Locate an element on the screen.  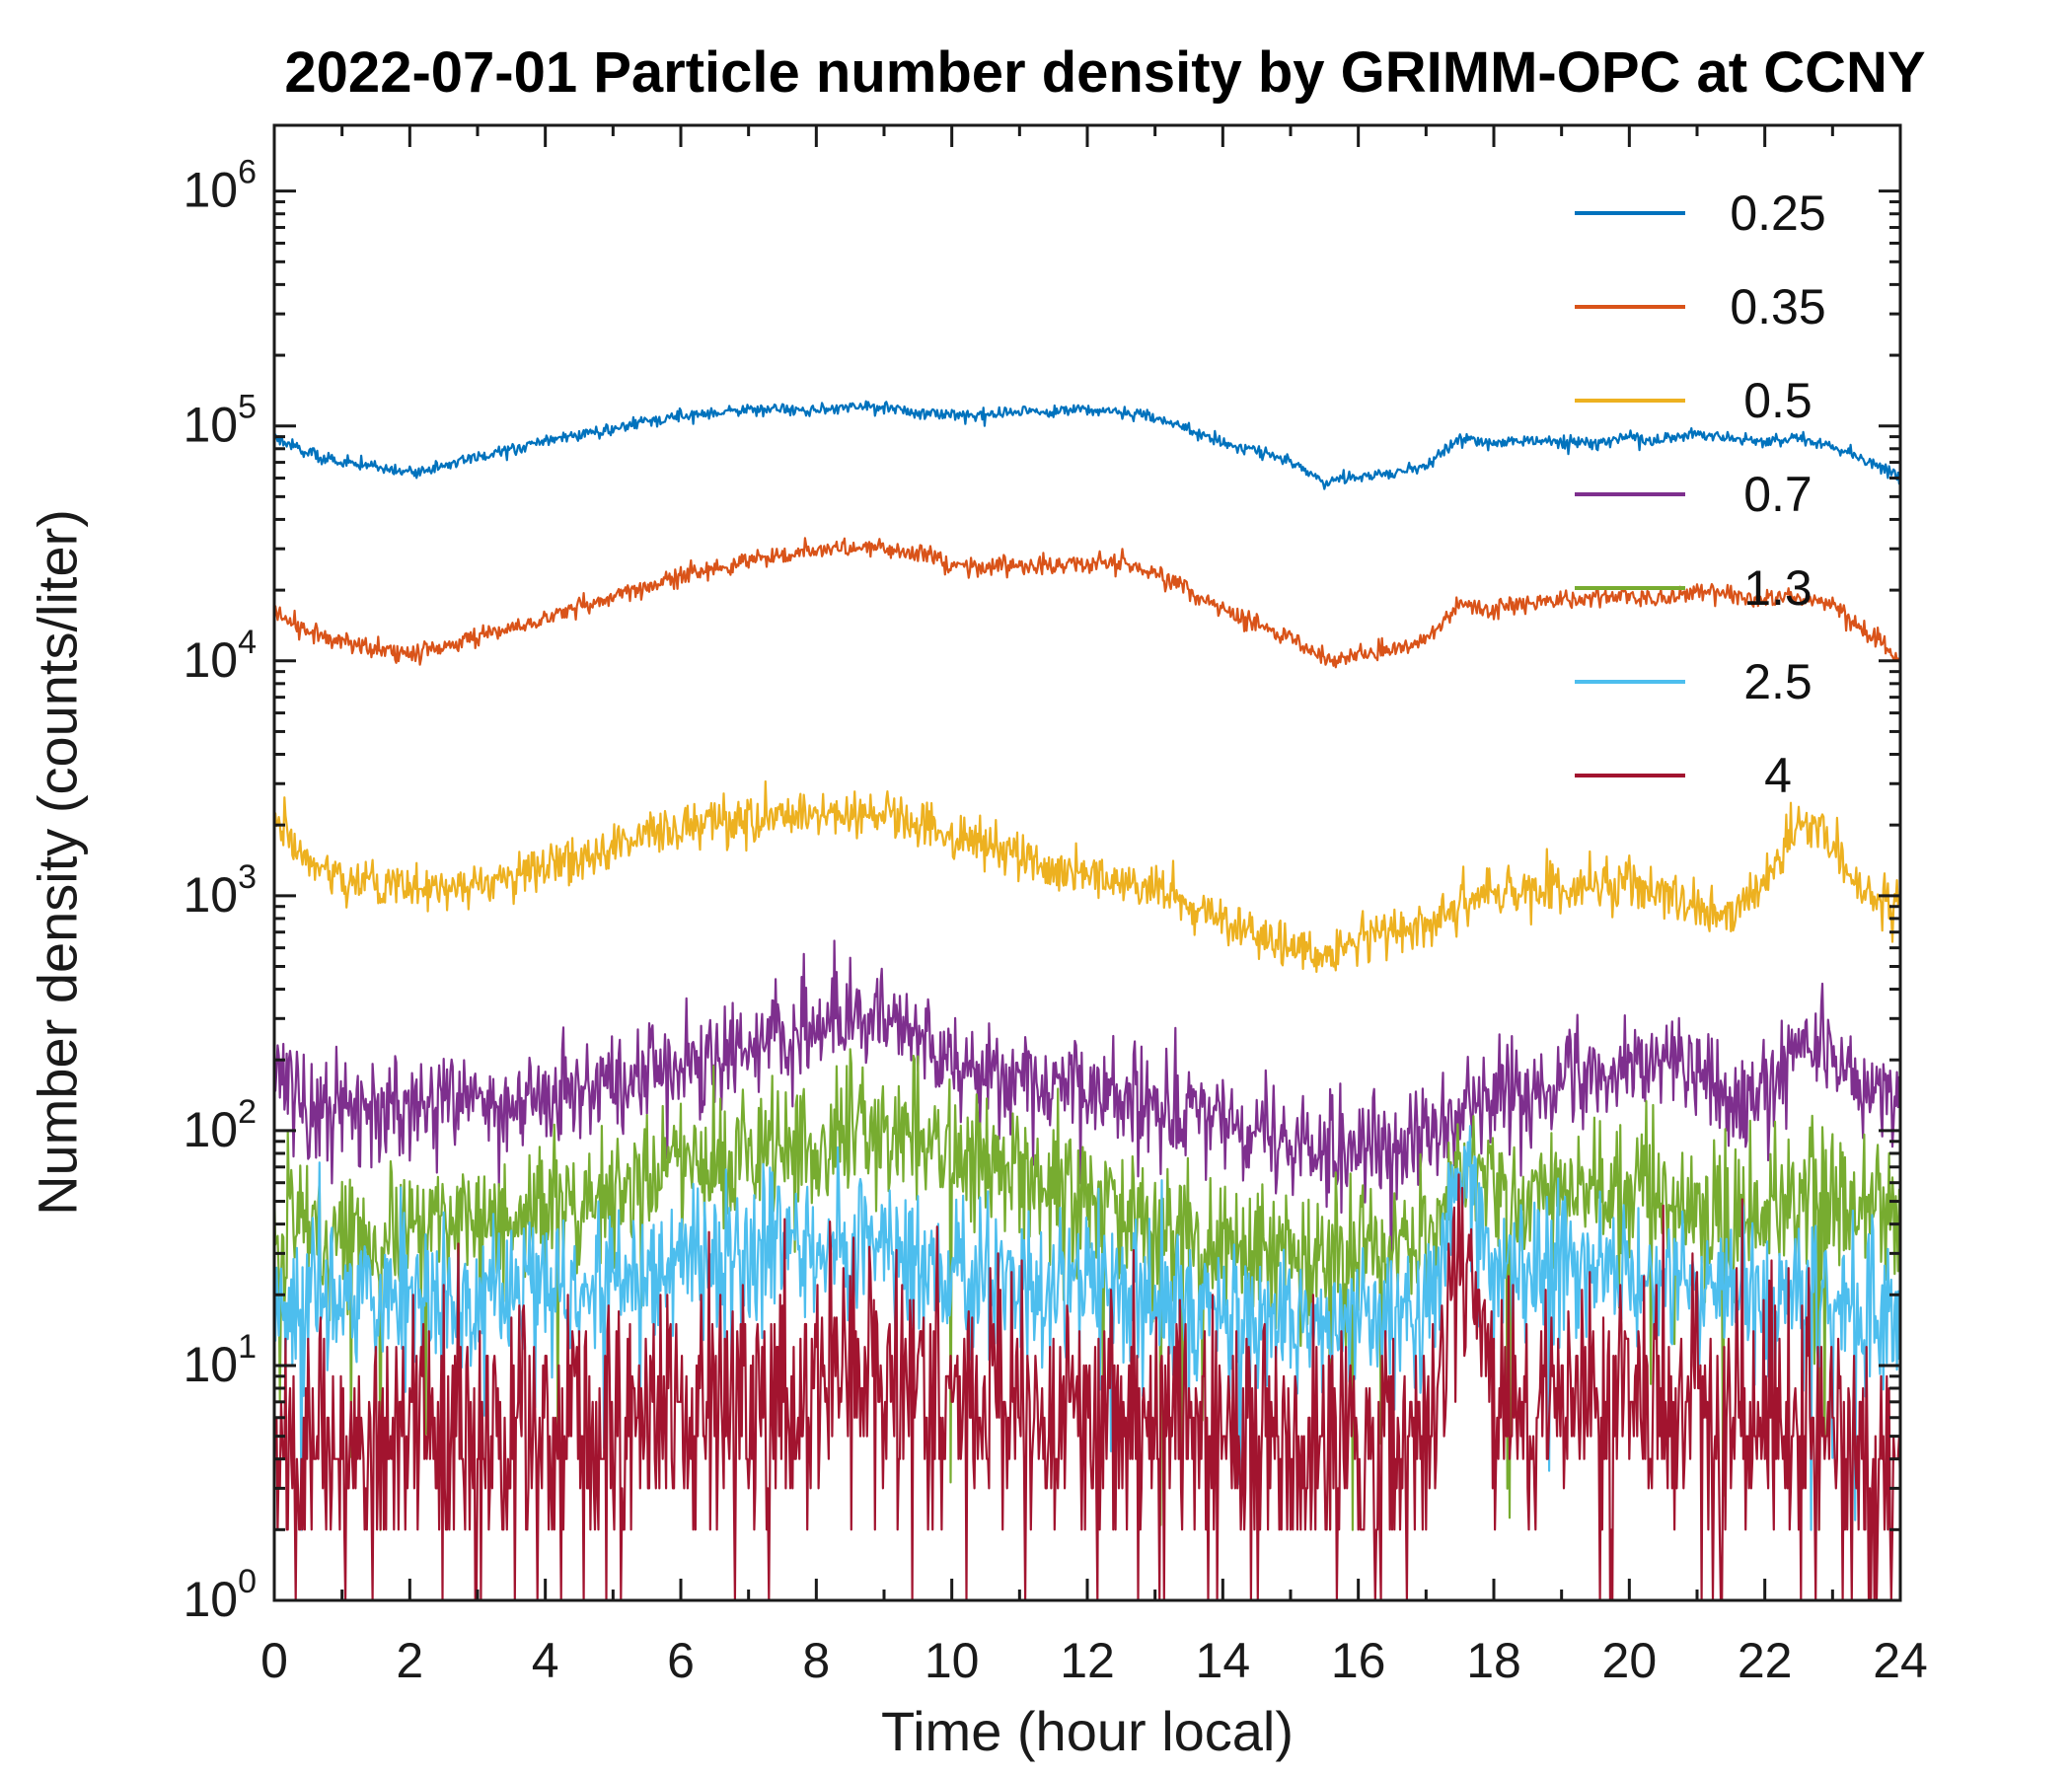
svg-text: 10⁴ is located at coordinates (220, 656).